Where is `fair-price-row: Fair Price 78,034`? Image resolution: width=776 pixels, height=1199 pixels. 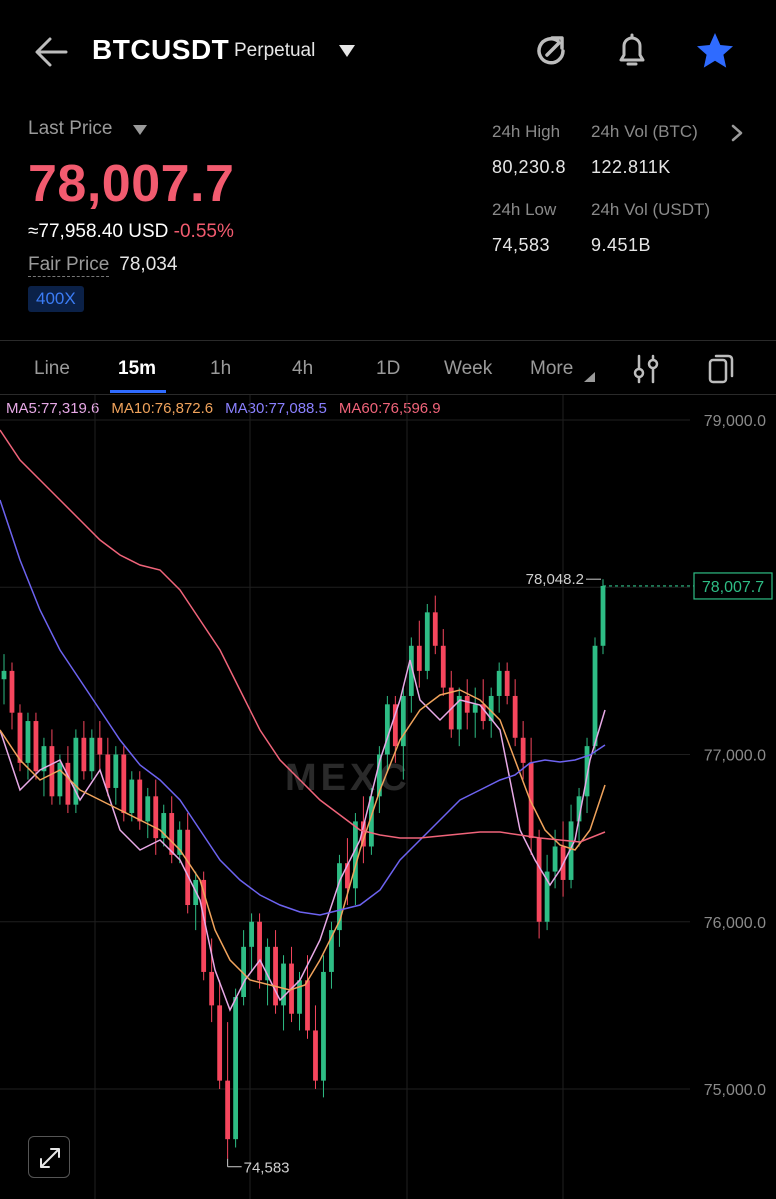 fair-price-row: Fair Price 78,034 is located at coordinates (102, 265).